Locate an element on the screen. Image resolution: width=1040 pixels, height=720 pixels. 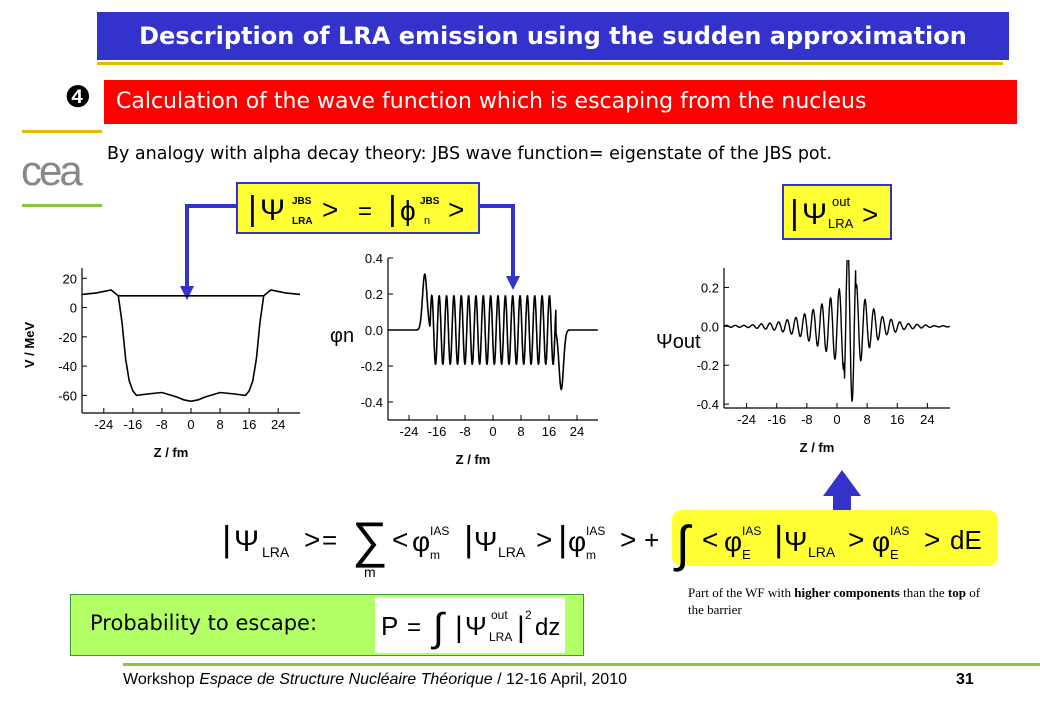
arrow-to-eigenfunction is located at coordinates (497, 241).